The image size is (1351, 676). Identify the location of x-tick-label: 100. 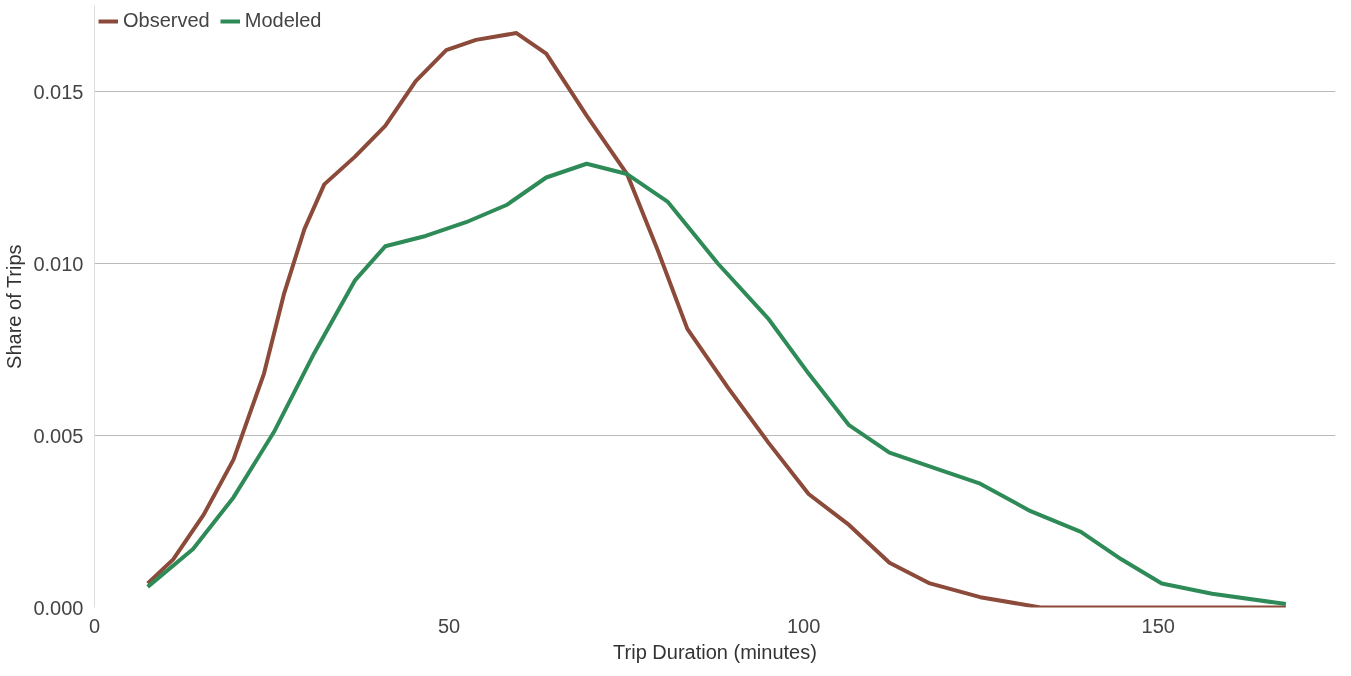
(803, 625).